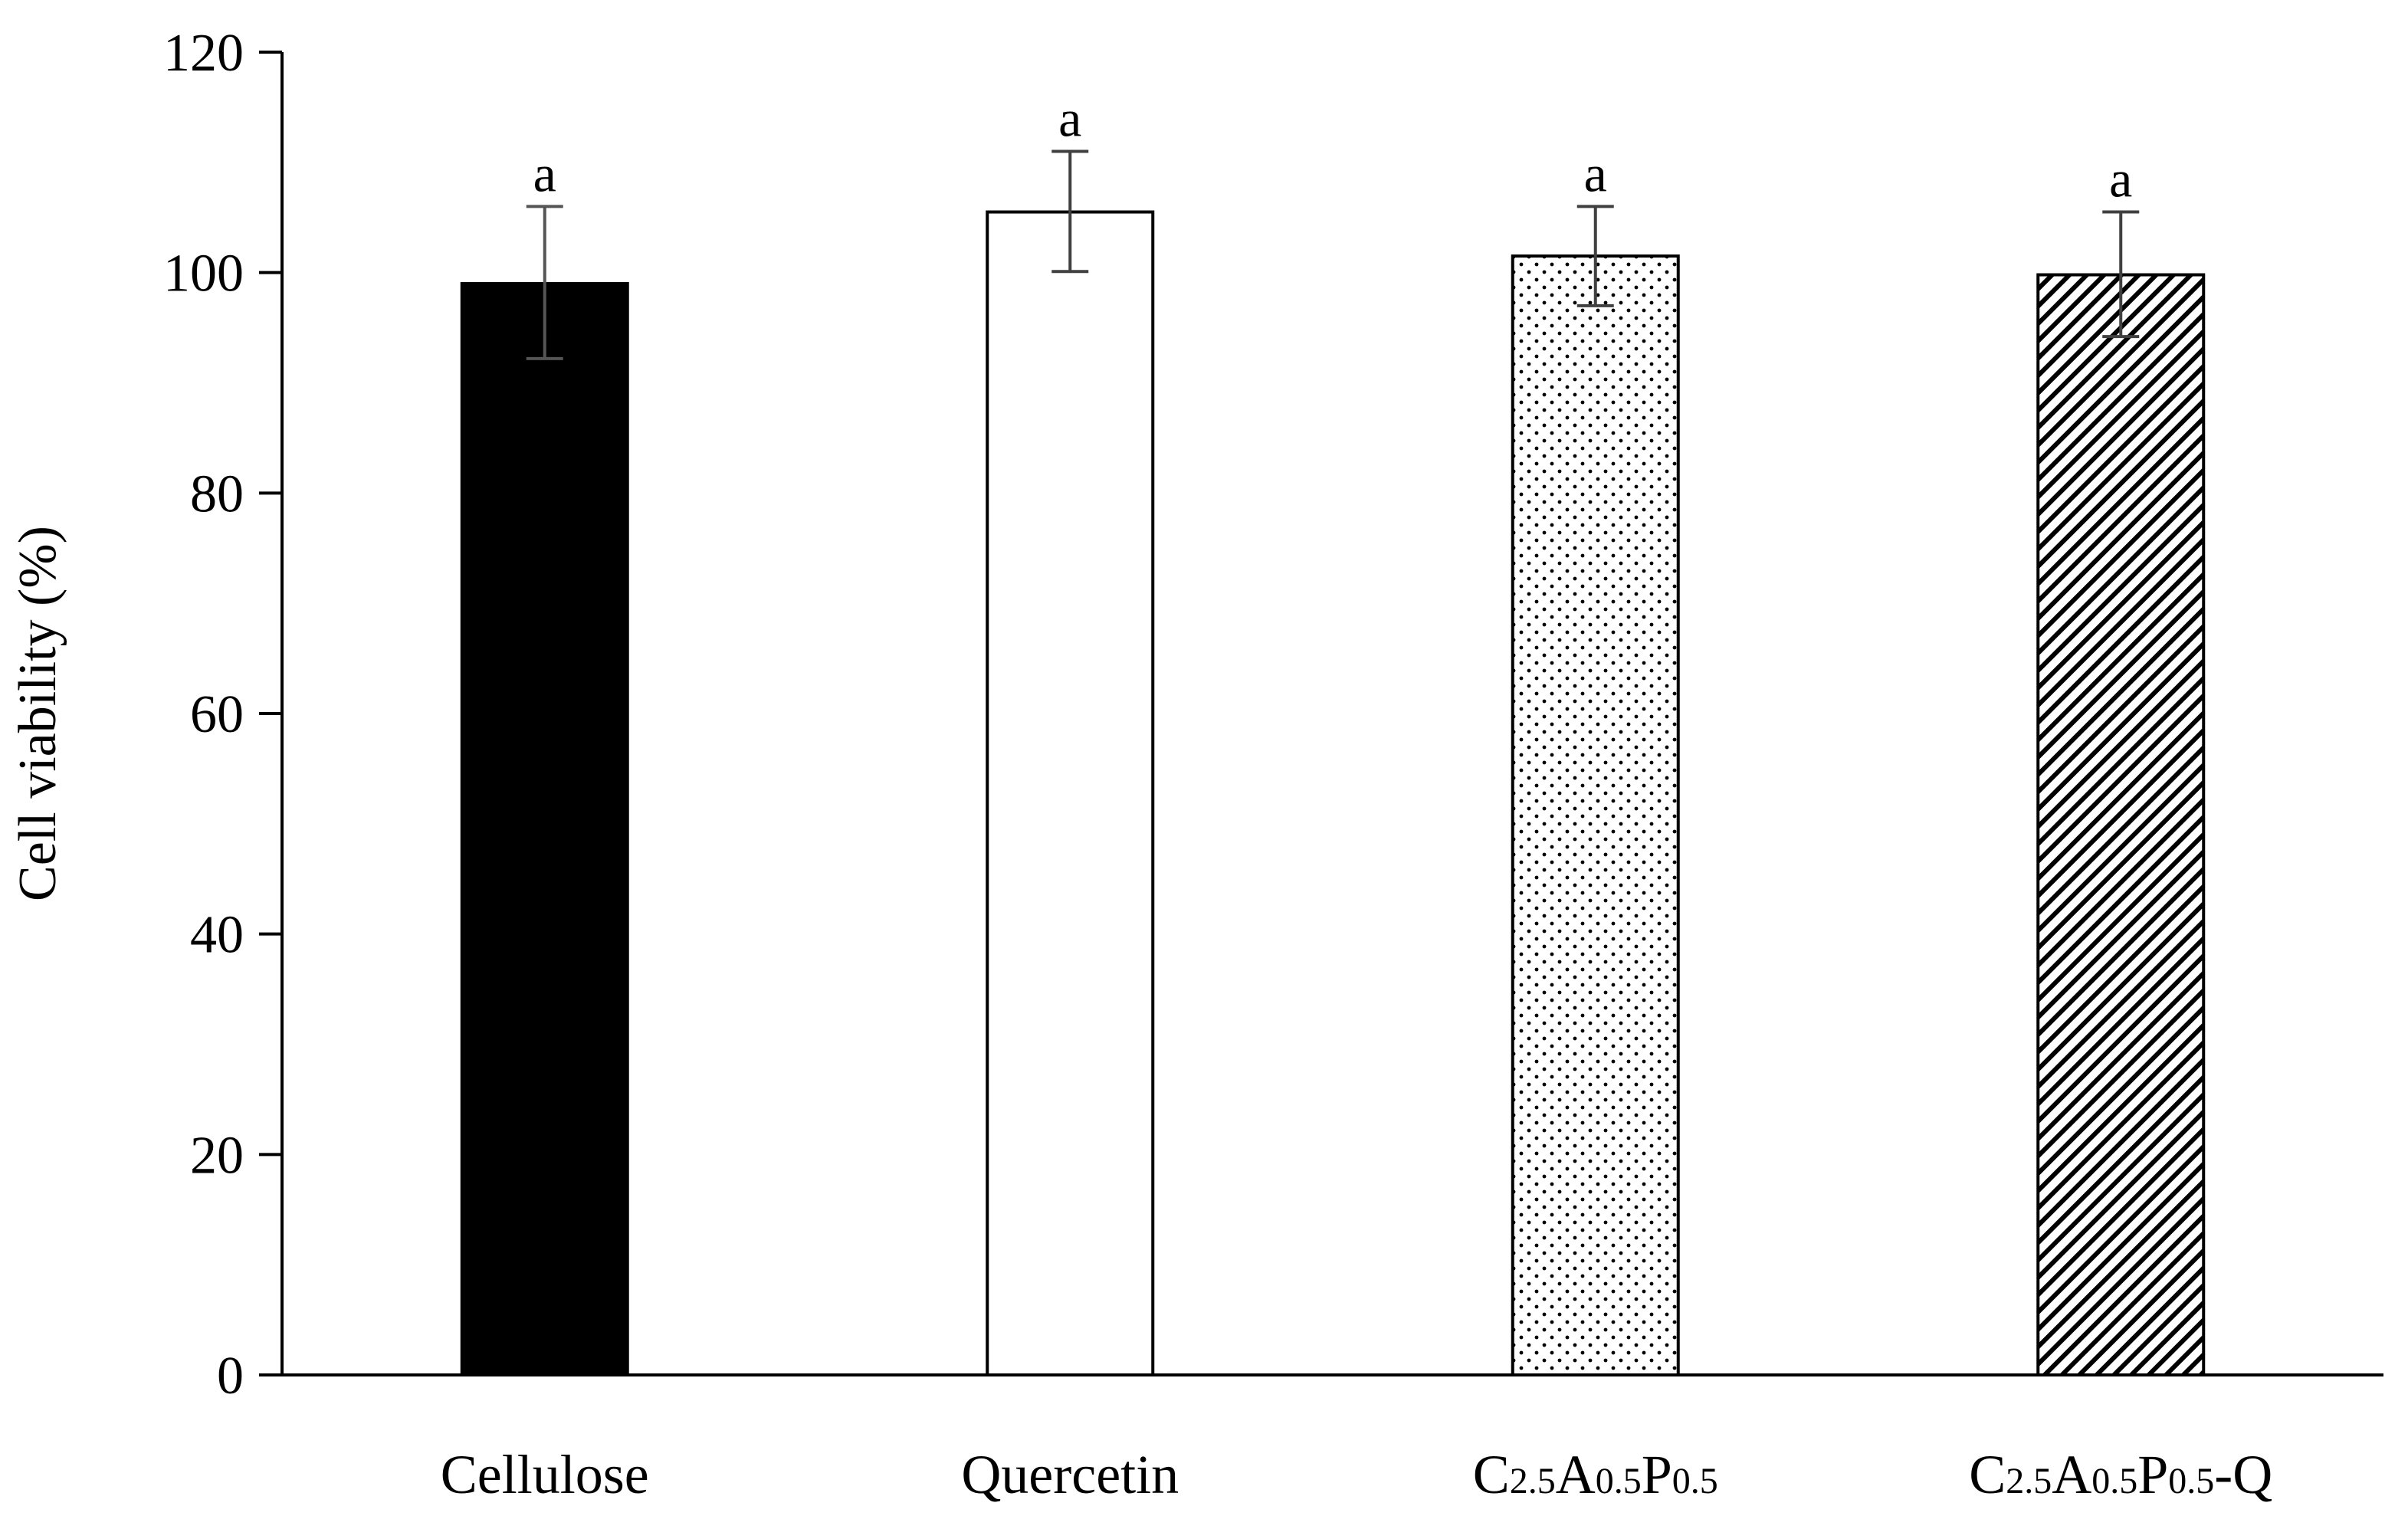 The height and width of the screenshot is (1529, 2408). Describe the element at coordinates (1595, 1475) in the screenshot. I see `category-label-3: C2.5A0.5P0.5` at that location.